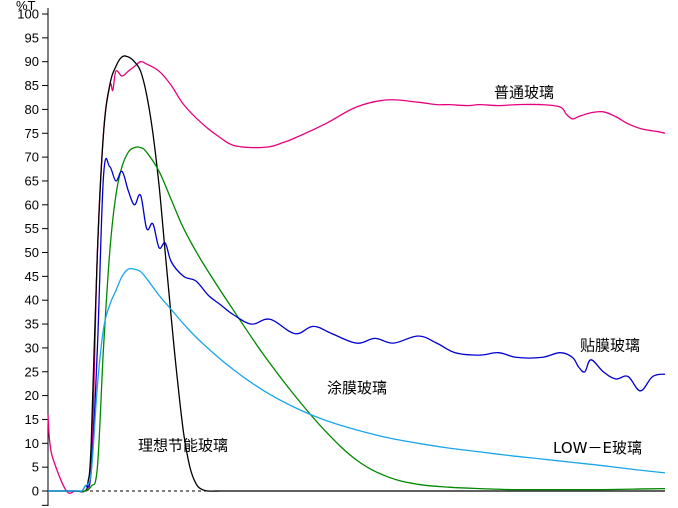  Describe the element at coordinates (32, 133) in the screenshot. I see `y-tick-label: 75` at that location.